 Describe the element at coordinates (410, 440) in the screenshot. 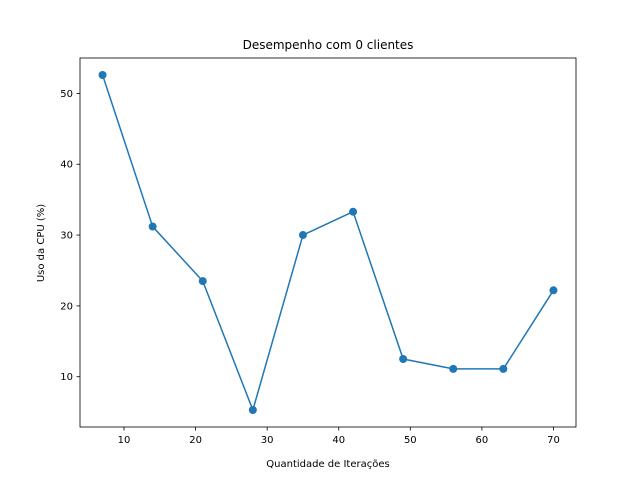

I see `x-tick-label: 50` at that location.